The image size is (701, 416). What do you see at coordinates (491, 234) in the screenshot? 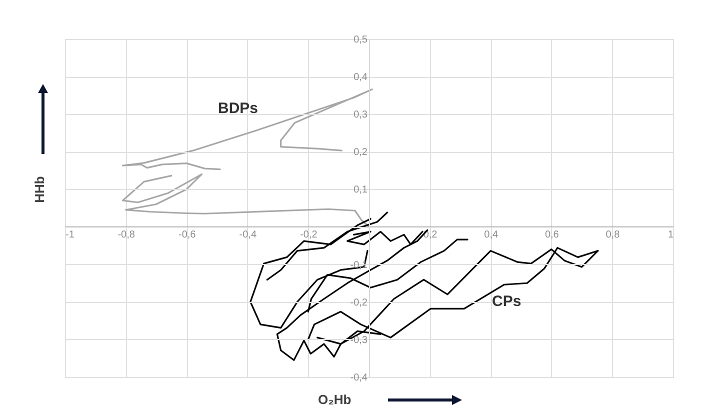
I see `x-tick-label: 0,4` at bounding box center [491, 234].